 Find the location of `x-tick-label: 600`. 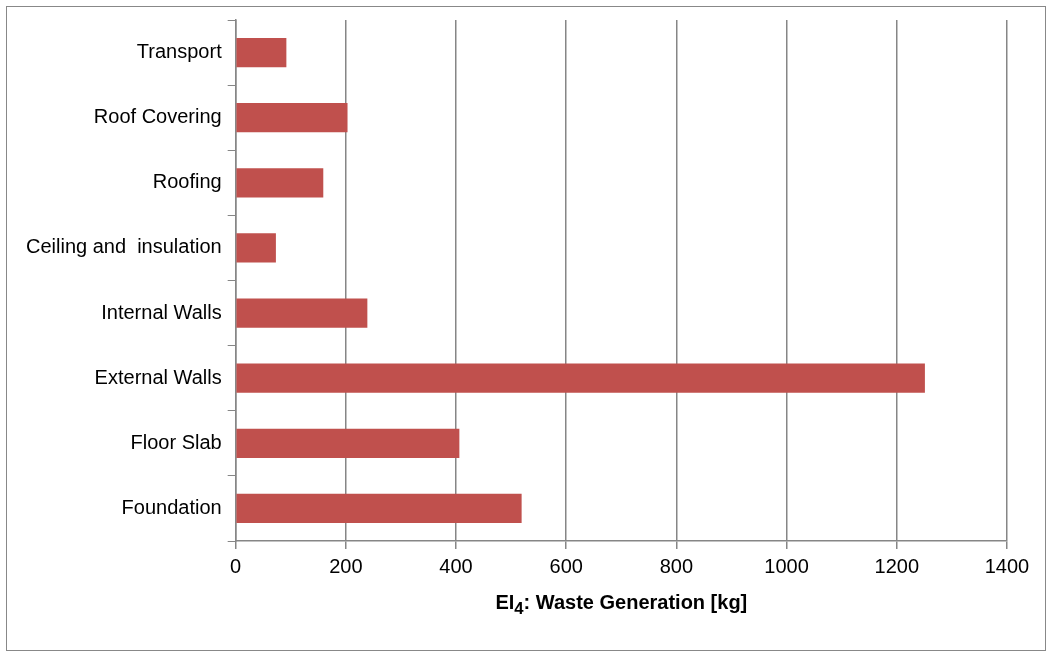

x-tick-label: 600 is located at coordinates (566, 565).